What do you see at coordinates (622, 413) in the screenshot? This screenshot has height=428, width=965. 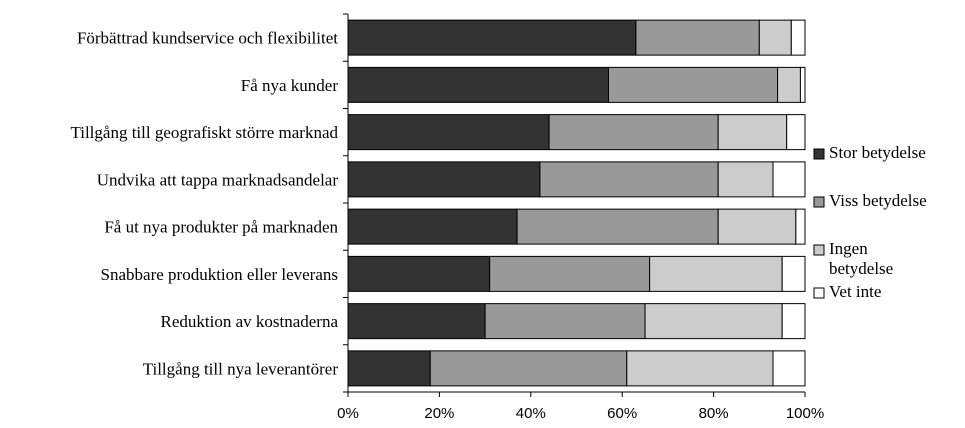 I see `x-tick-label-60: 60%` at bounding box center [622, 413].